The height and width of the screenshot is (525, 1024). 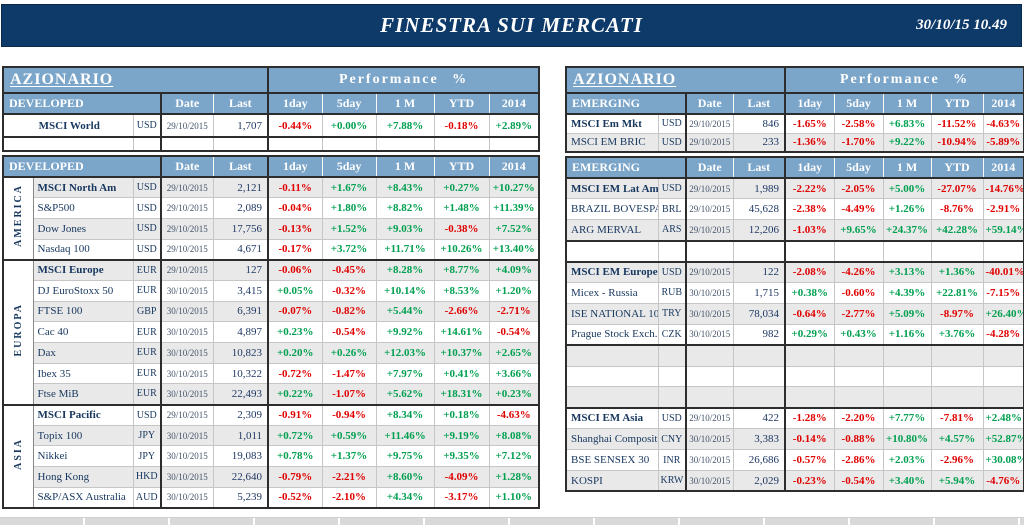 I want to click on perf-1m: +12.03%, so click(x=405, y=353).